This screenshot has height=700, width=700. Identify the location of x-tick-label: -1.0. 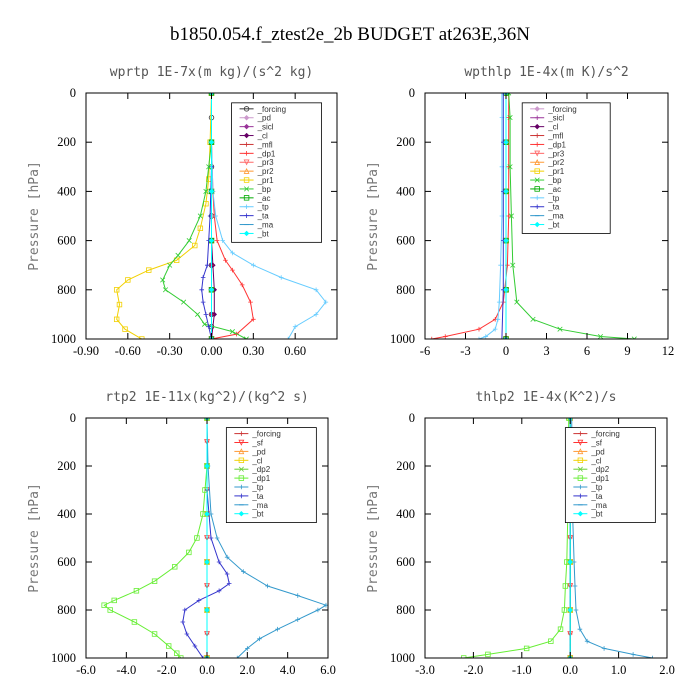
(522, 670).